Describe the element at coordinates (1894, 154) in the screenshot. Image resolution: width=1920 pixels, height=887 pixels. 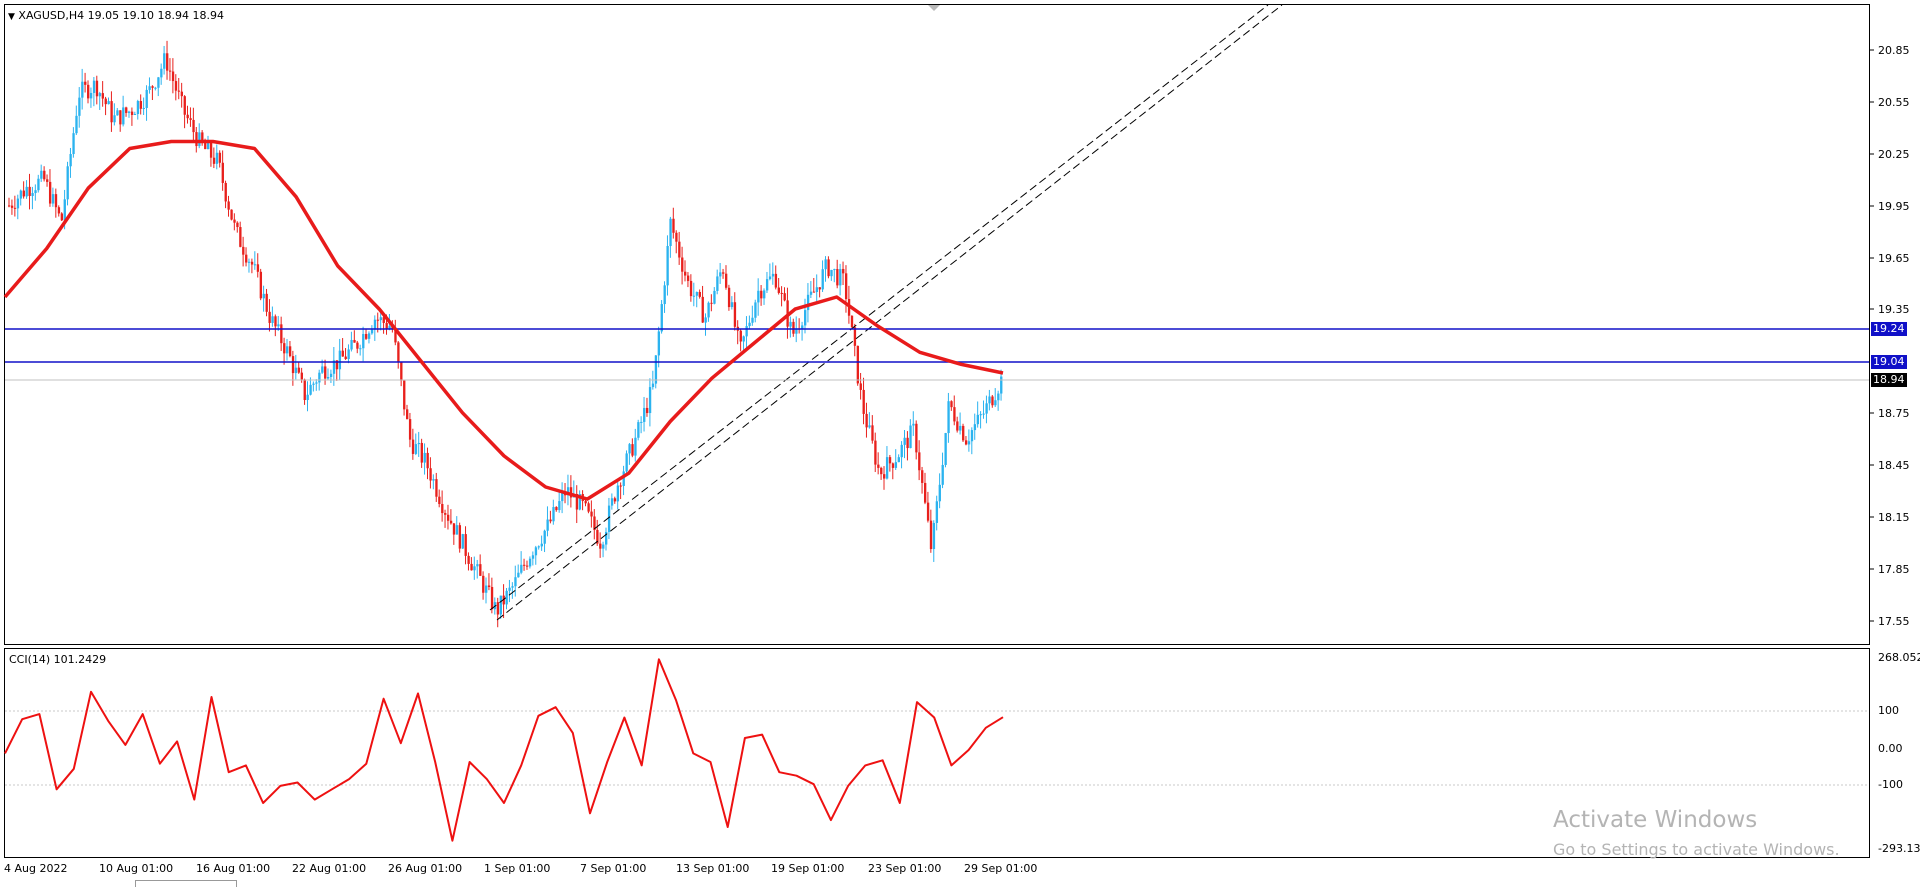
I see `price-label: 20.25` at that location.